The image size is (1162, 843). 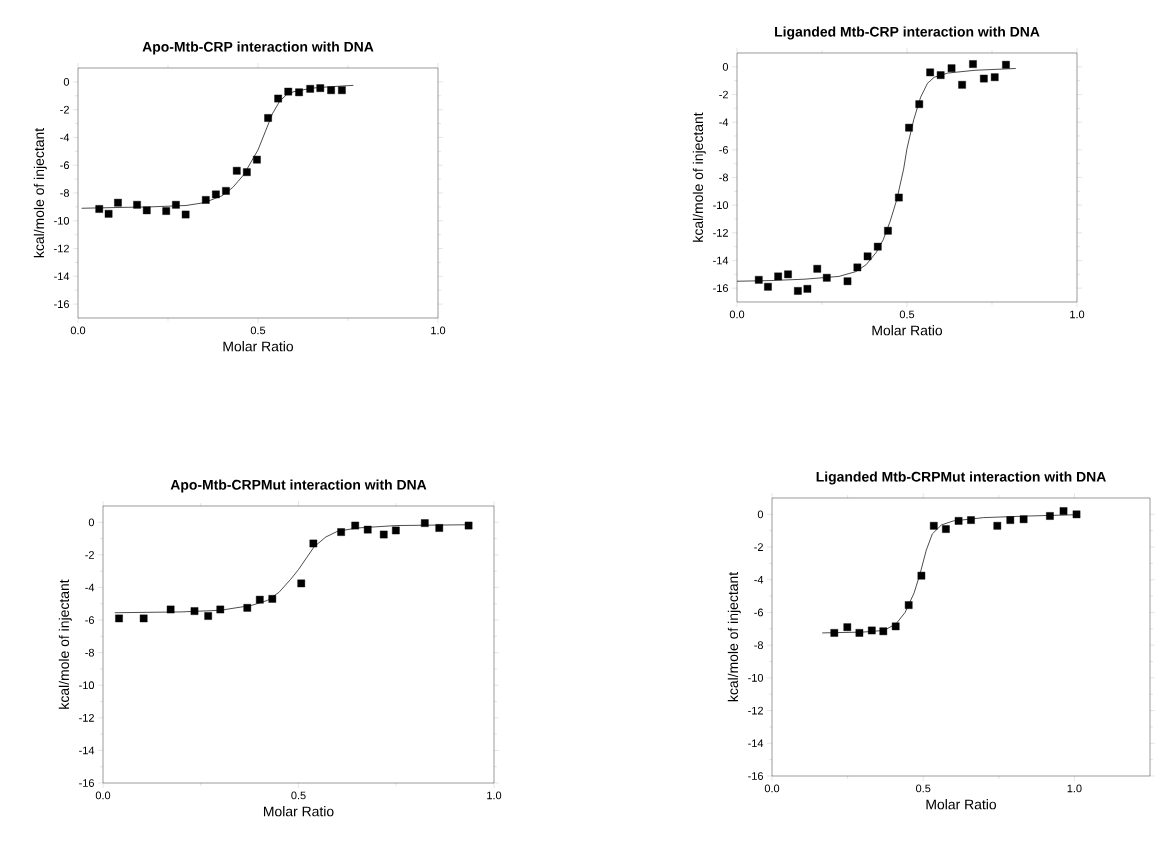 What do you see at coordinates (258, 48) in the screenshot?
I see `chart-title: Apo-Mtb-CRP interaction with DNA` at bounding box center [258, 48].